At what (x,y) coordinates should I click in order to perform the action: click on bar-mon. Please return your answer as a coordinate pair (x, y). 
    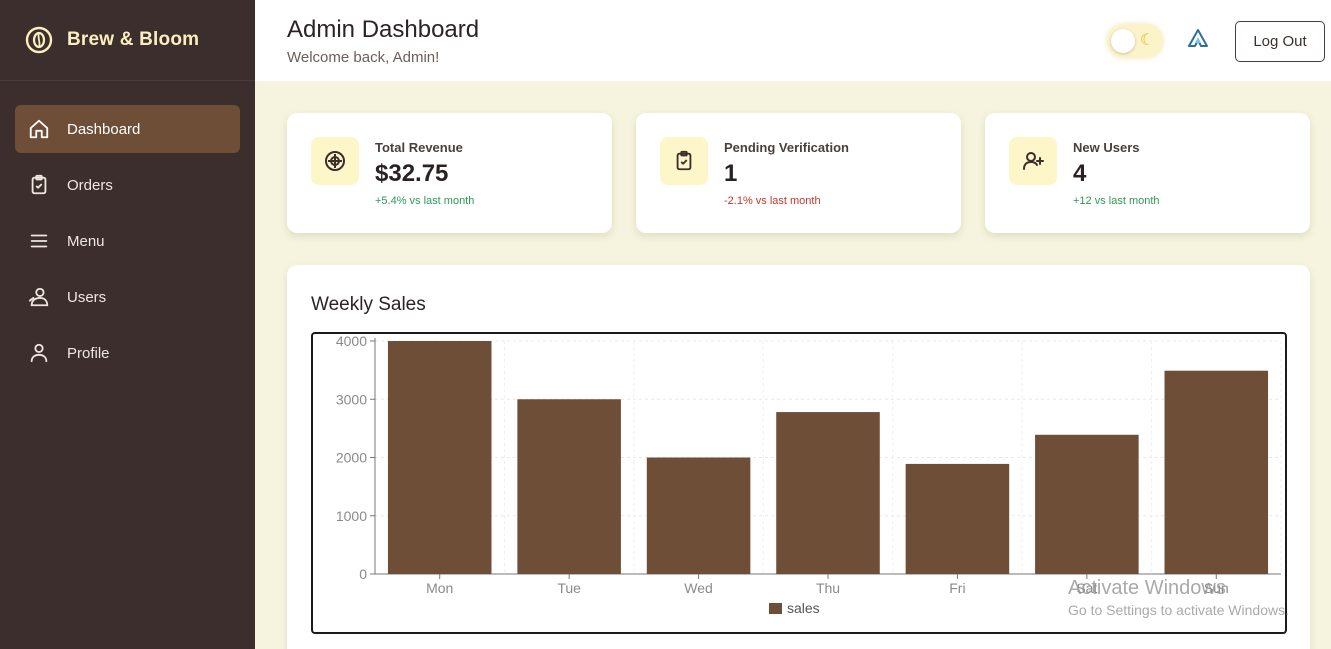
    Looking at the image, I should click on (439, 457).